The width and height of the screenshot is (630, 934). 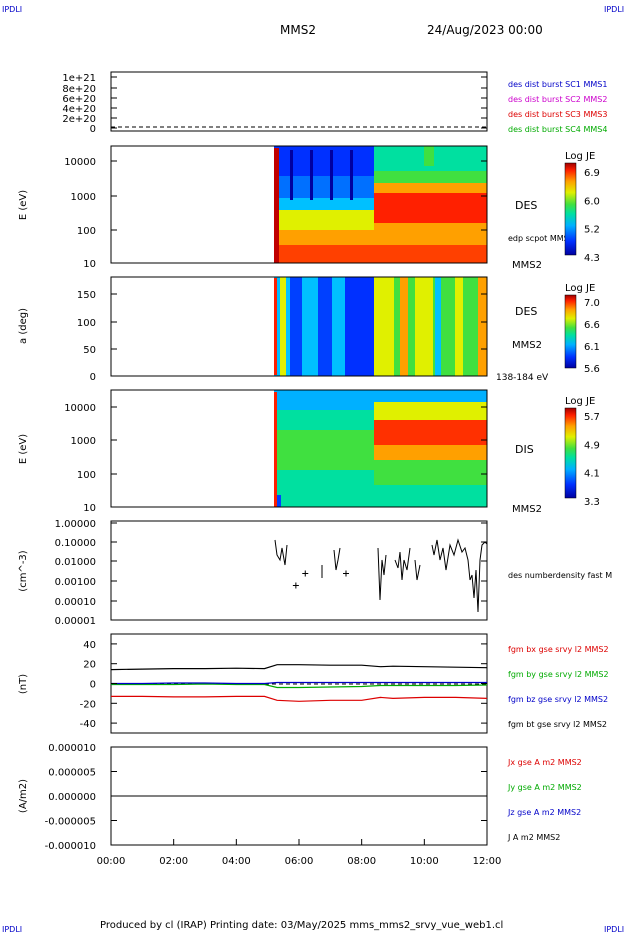 I want to click on current-legend-item: Jy gse A m2 MMS2, so click(x=544, y=787).